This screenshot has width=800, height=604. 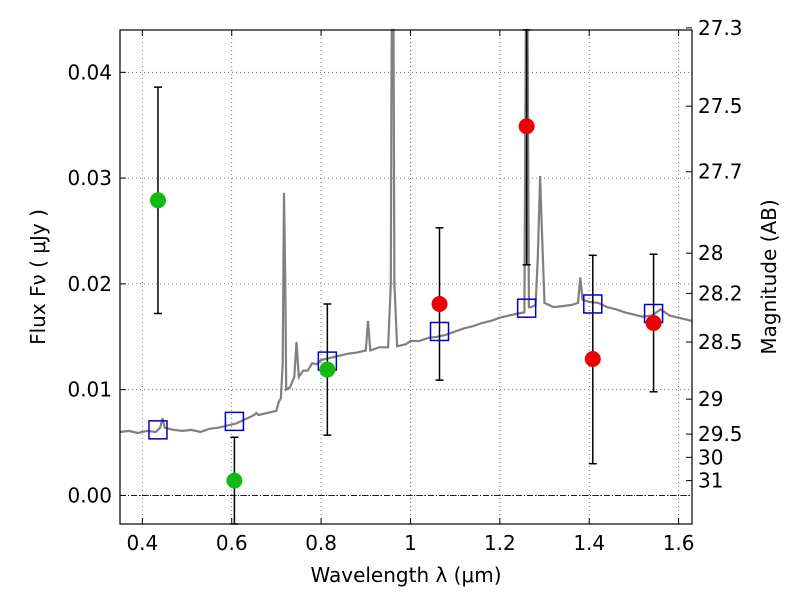 What do you see at coordinates (710, 481) in the screenshot?
I see `mag-tick-label: 31` at bounding box center [710, 481].